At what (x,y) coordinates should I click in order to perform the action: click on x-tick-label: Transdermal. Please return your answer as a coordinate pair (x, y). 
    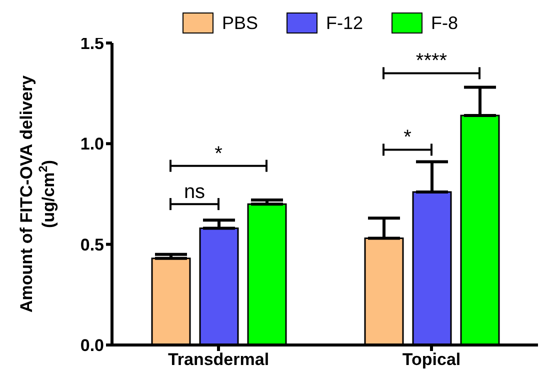
    Looking at the image, I should click on (219, 360).